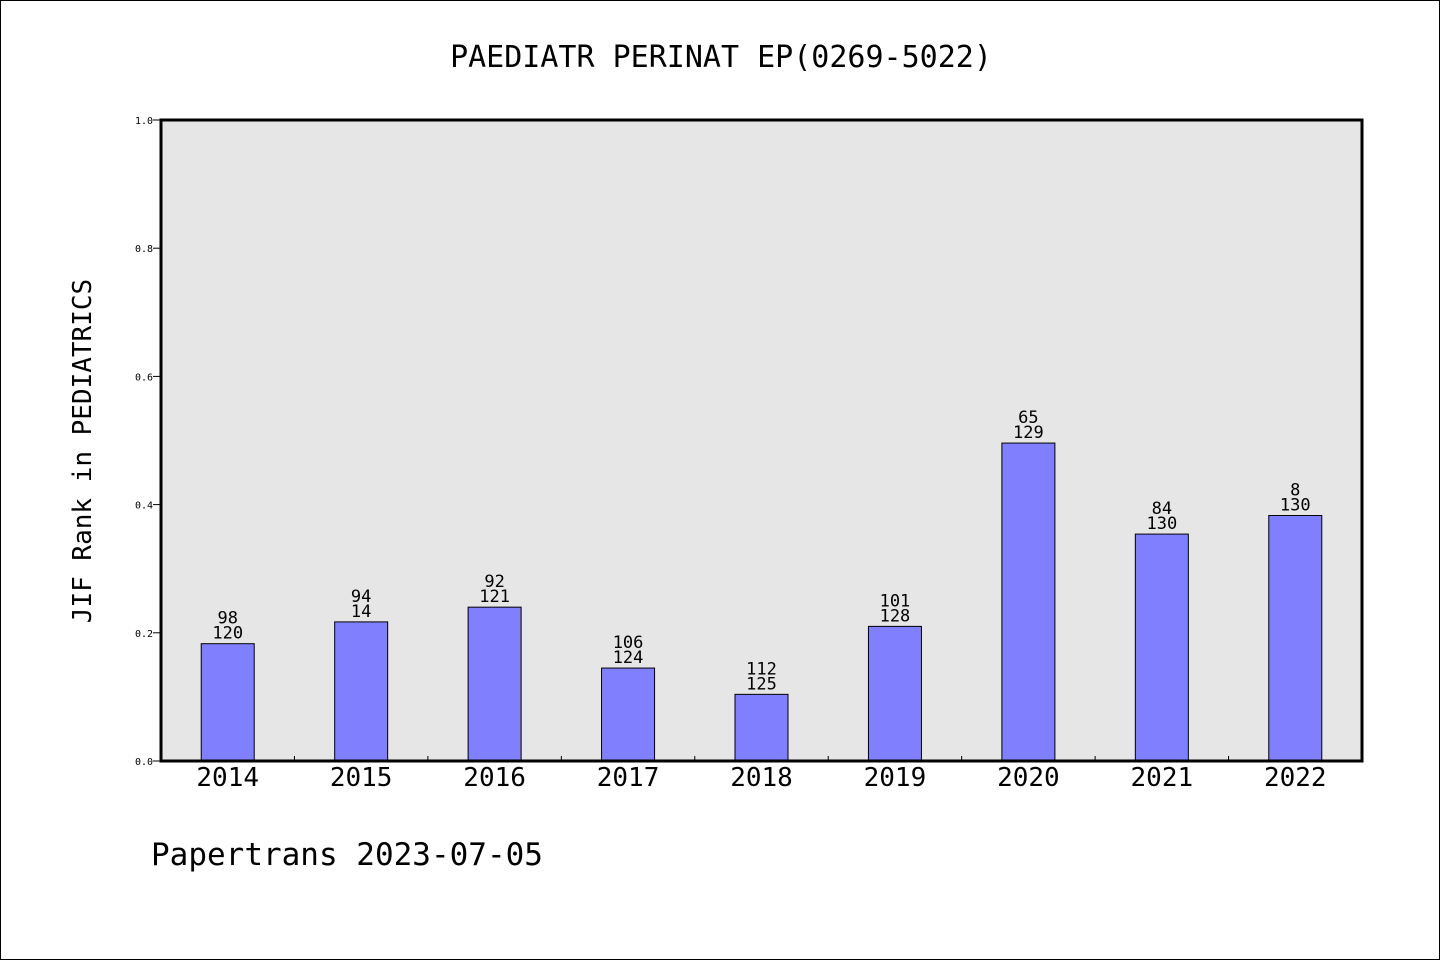 The width and height of the screenshot is (1440, 961). Describe the element at coordinates (227, 634) in the screenshot. I see `bar-total-label: 120` at that location.